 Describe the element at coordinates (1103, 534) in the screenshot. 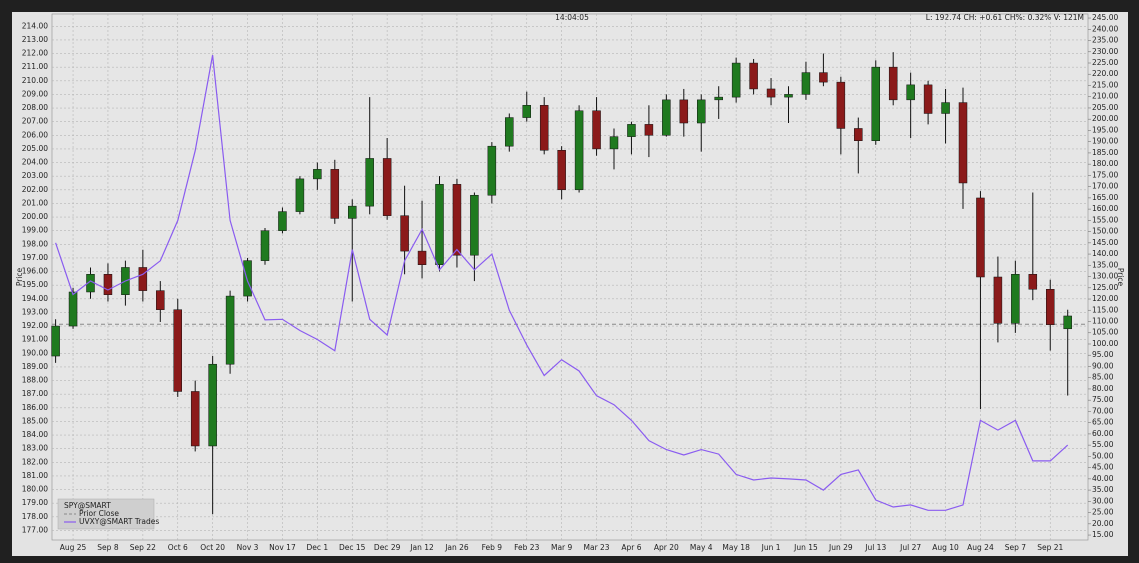

I see `y2-tick-label: 15.00` at that location.